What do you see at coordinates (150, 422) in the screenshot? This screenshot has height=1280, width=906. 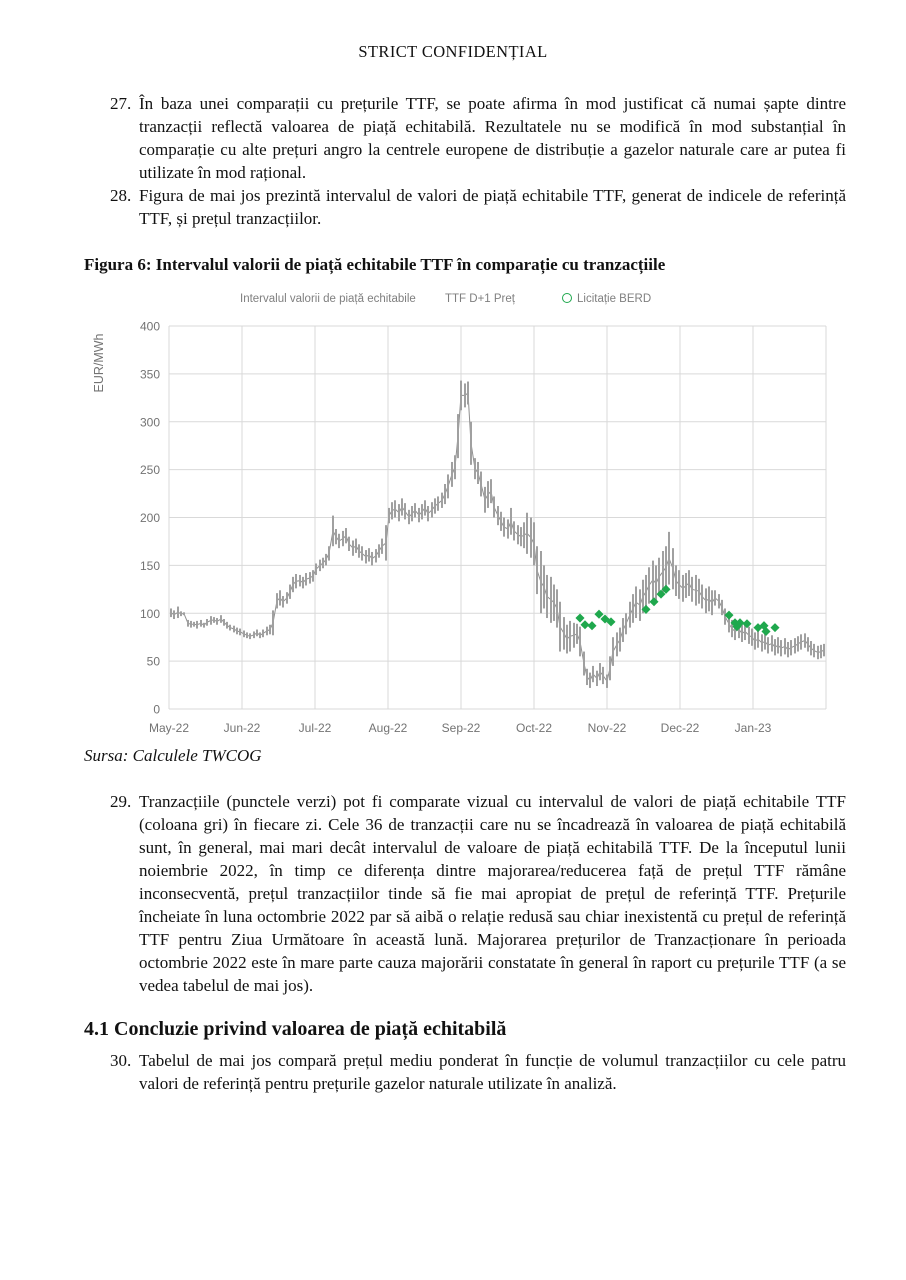 I see `svg-text: 300` at bounding box center [150, 422].